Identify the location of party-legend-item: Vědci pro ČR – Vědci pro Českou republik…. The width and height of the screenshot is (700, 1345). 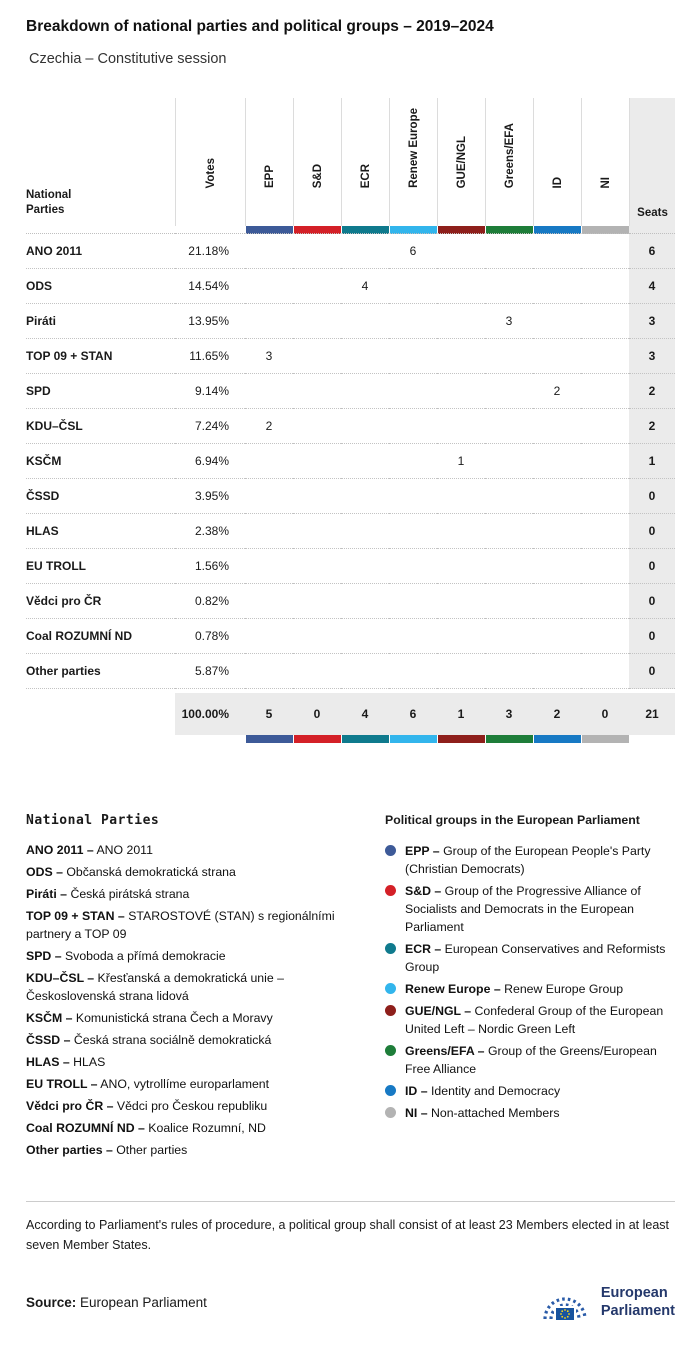
(192, 1106).